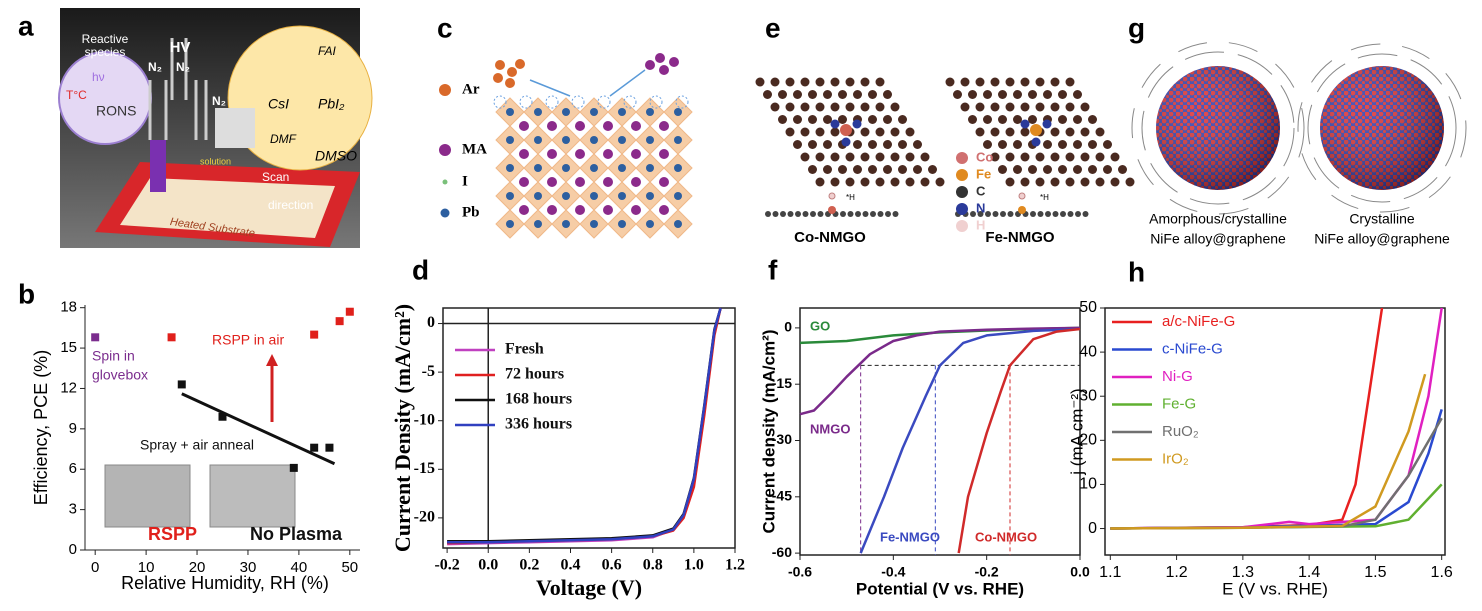 This screenshot has height=611, width=1482. I want to click on arrow-head, so click(272, 360).